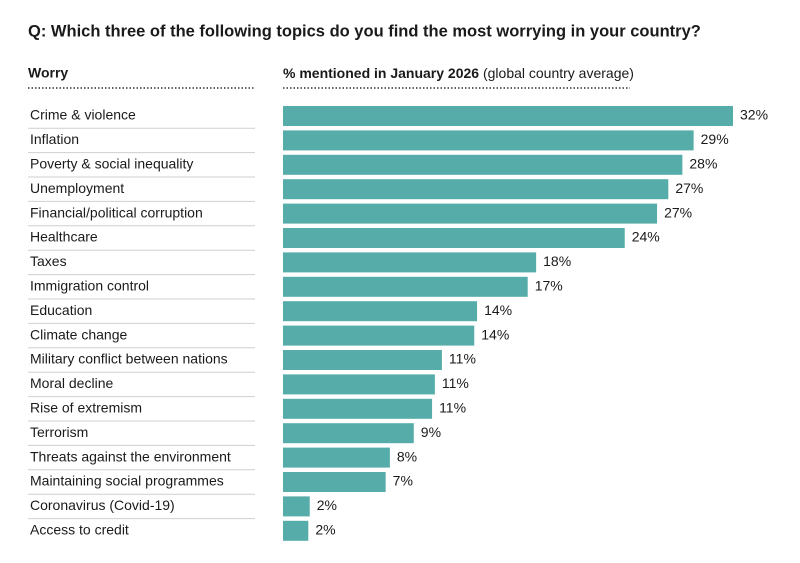  Describe the element at coordinates (64, 237) in the screenshot. I see `category-label: Healthcare` at that location.